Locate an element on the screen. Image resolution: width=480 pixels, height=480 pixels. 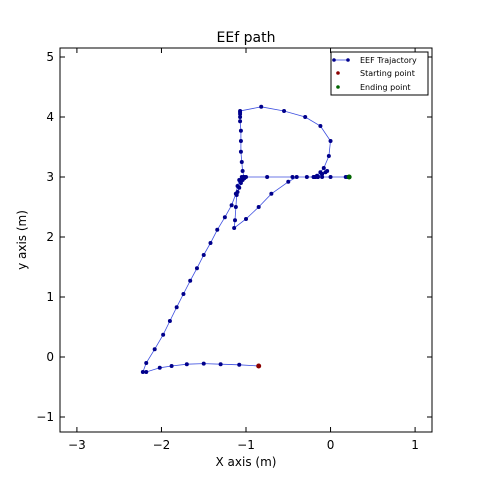
y-tick-label: 3 is located at coordinates (50, 177).